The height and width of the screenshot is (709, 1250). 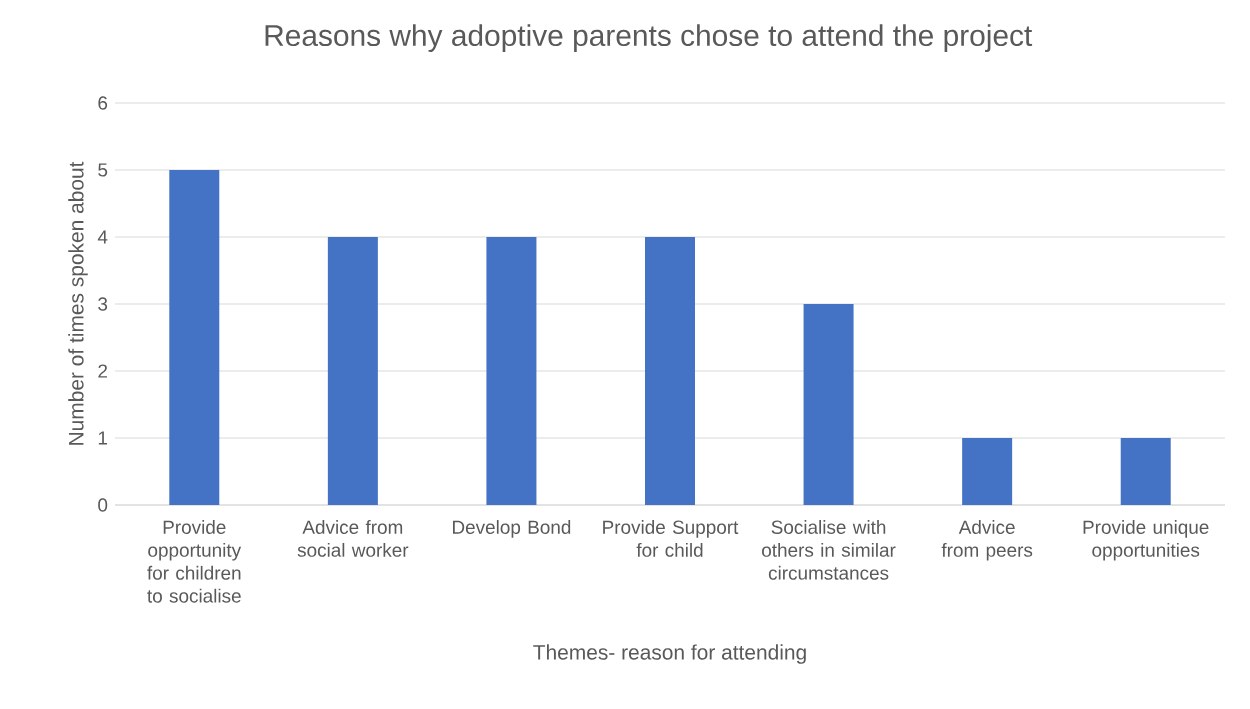 I want to click on x-tick-label: Develop Bond, so click(x=512, y=529).